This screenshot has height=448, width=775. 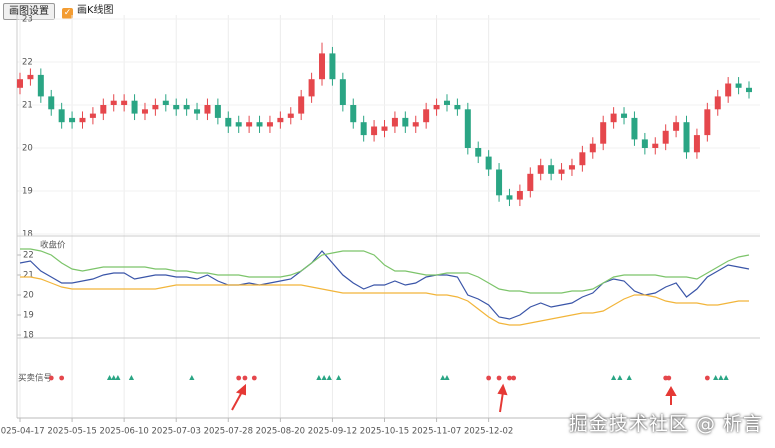 I want to click on watermark: 掘金技术社区 @ 析言, so click(x=665, y=424).